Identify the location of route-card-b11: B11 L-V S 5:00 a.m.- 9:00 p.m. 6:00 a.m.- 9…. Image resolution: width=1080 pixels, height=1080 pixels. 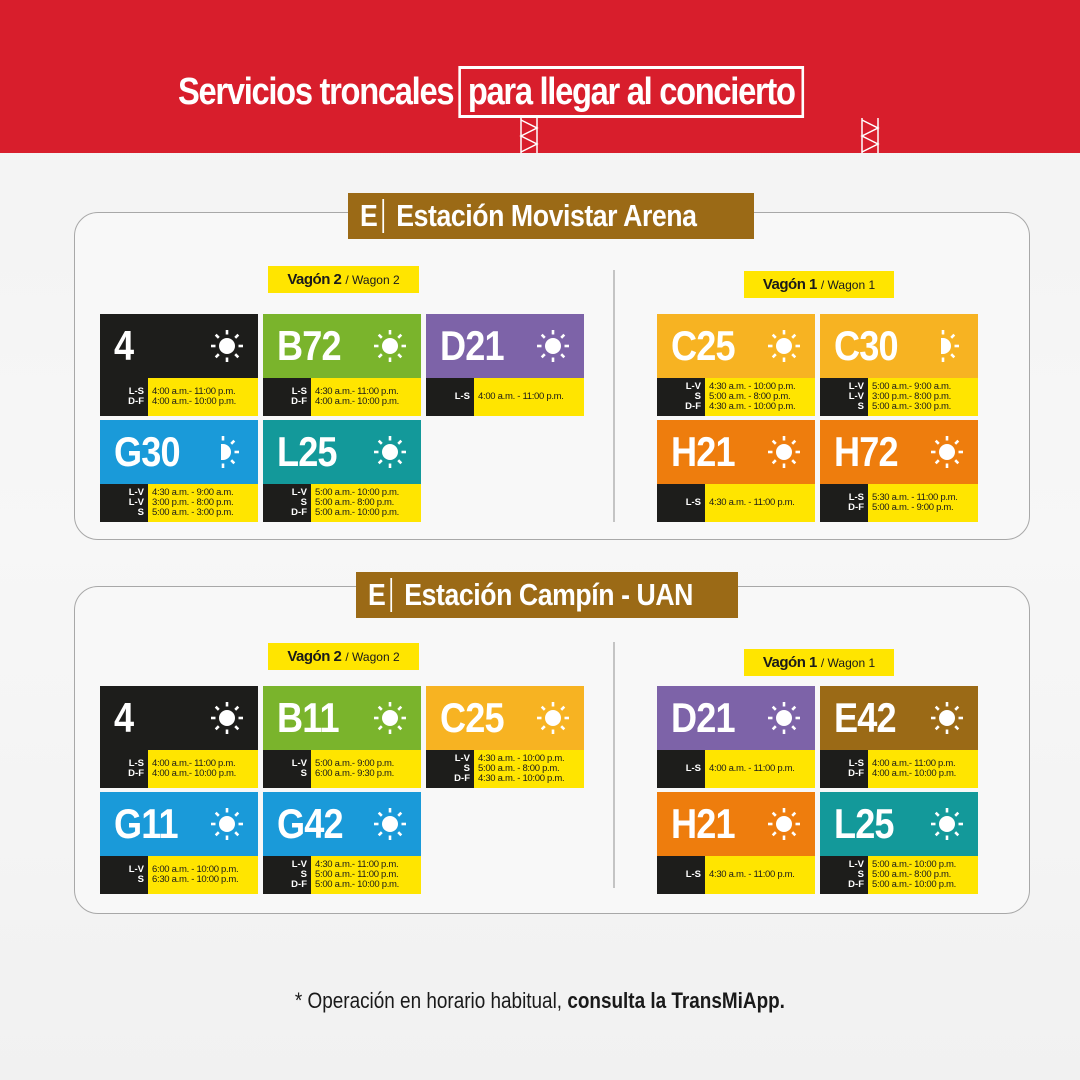
(342, 737).